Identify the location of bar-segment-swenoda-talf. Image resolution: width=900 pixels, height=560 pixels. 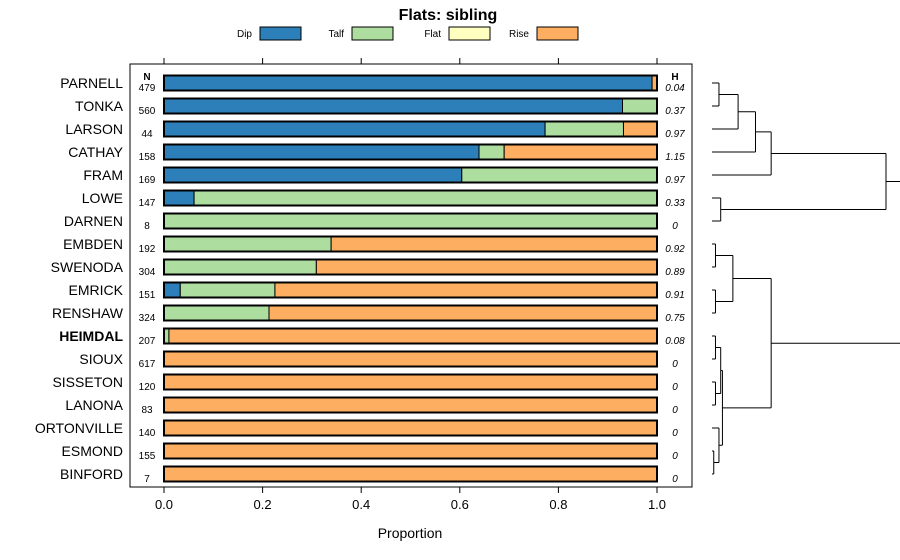
(240, 267).